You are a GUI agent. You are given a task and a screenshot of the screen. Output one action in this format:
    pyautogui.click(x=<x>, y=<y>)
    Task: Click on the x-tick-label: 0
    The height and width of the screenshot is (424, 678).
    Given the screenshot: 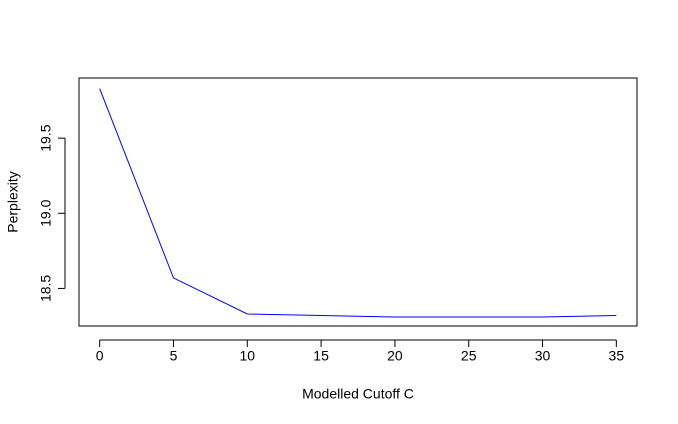 What is the action you would take?
    pyautogui.click(x=100, y=356)
    